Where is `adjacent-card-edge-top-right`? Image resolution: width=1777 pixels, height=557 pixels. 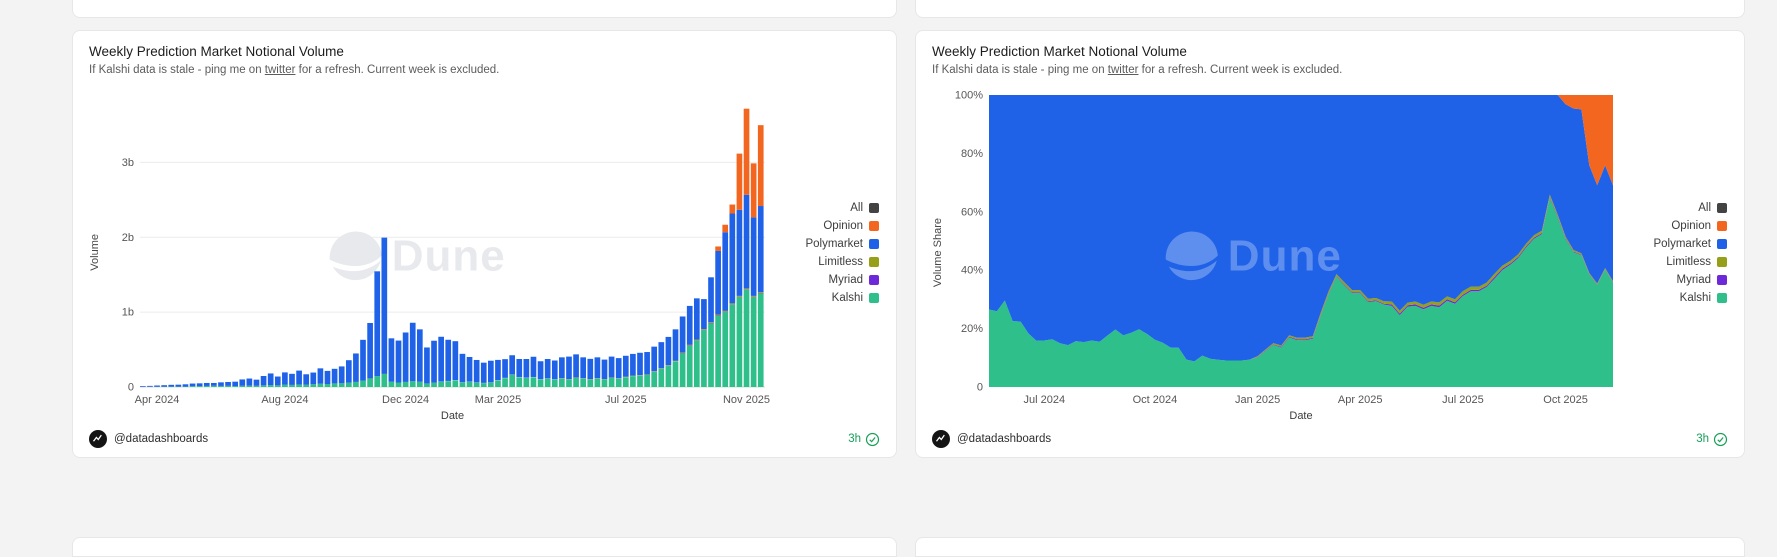 adjacent-card-edge-top-right is located at coordinates (1330, 9).